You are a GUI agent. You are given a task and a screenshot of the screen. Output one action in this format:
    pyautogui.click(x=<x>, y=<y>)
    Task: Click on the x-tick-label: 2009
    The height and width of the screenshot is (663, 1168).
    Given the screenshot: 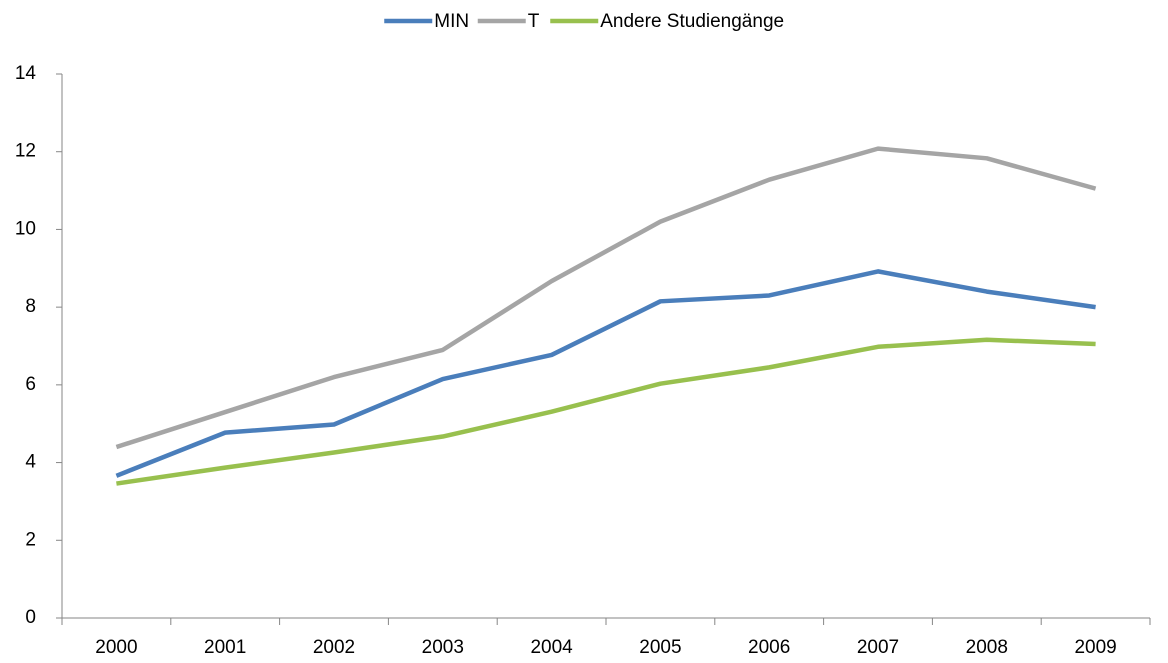 What is the action you would take?
    pyautogui.click(x=1095, y=647)
    